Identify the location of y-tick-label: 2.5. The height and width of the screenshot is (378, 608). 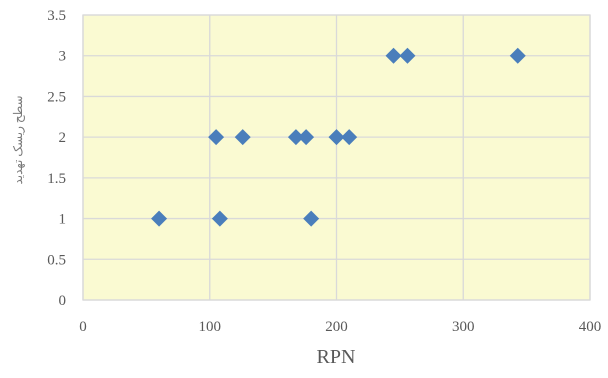
(56, 97).